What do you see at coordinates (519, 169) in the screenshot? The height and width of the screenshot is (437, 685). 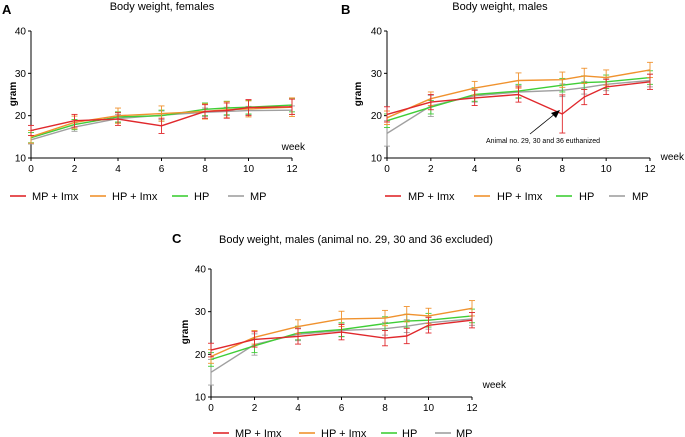 I see `x-tick-label-b: 6` at bounding box center [519, 169].